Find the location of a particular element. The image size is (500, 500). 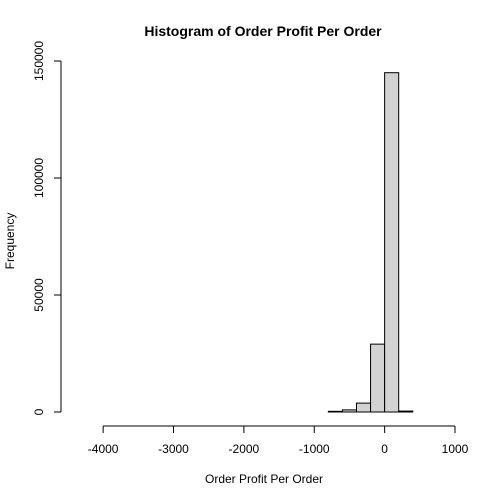

x-tick-label: -3000 is located at coordinates (173, 449).